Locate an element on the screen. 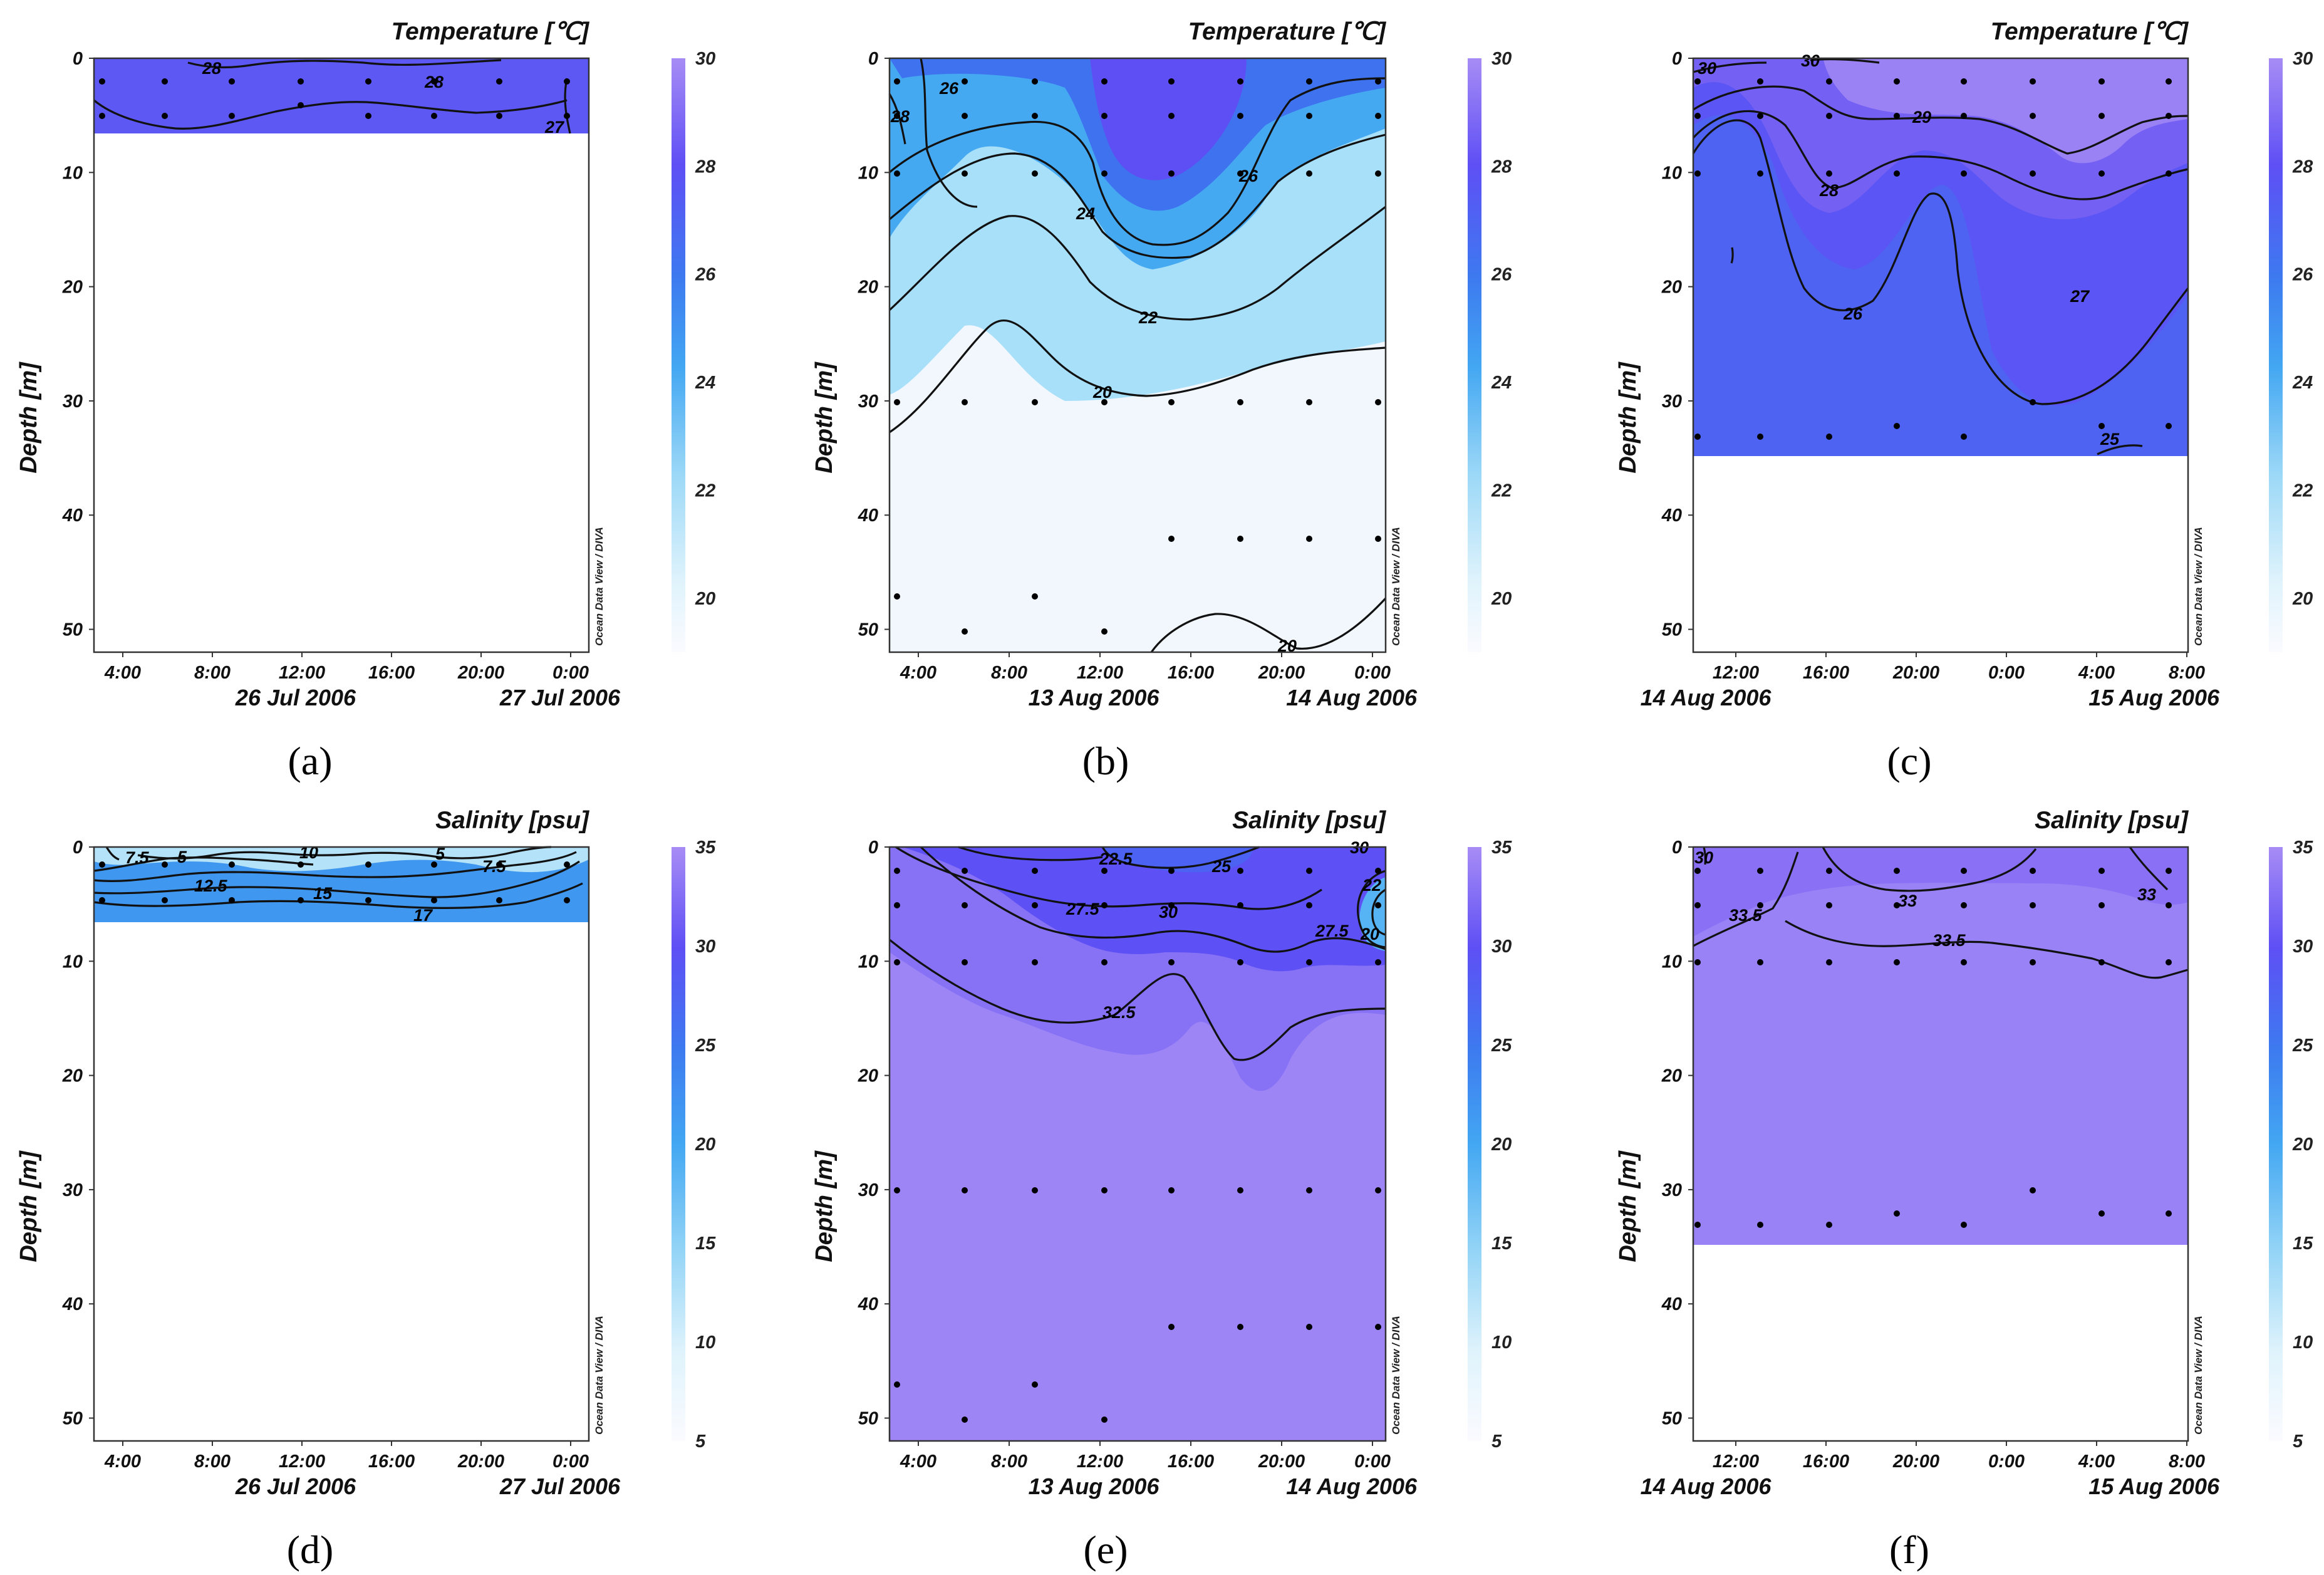 The image size is (2324, 1575). panel-c-sample-dots is located at coordinates (1933, 259).